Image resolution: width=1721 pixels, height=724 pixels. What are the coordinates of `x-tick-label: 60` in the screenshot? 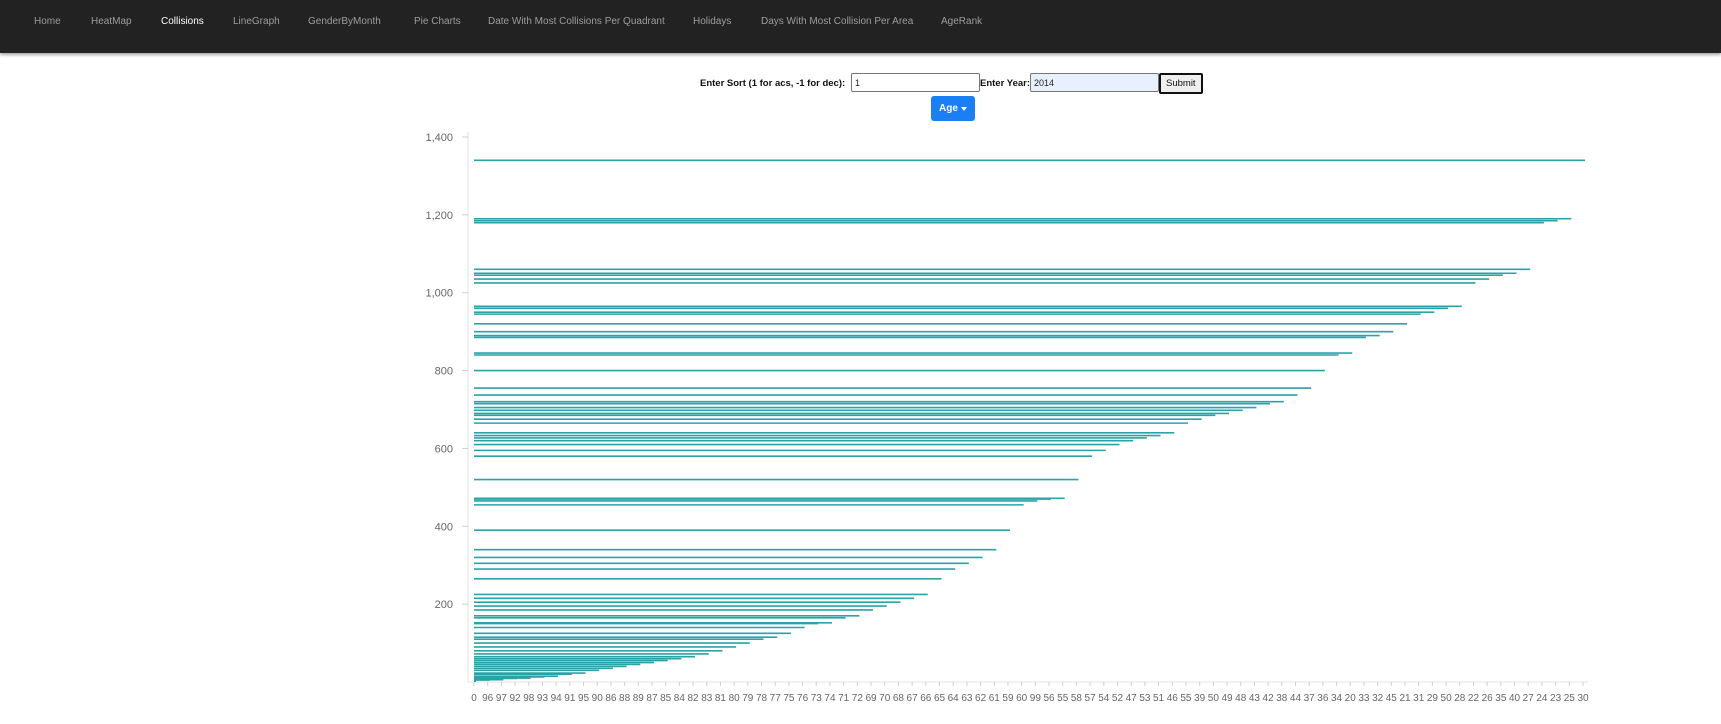 It's located at (1022, 698).